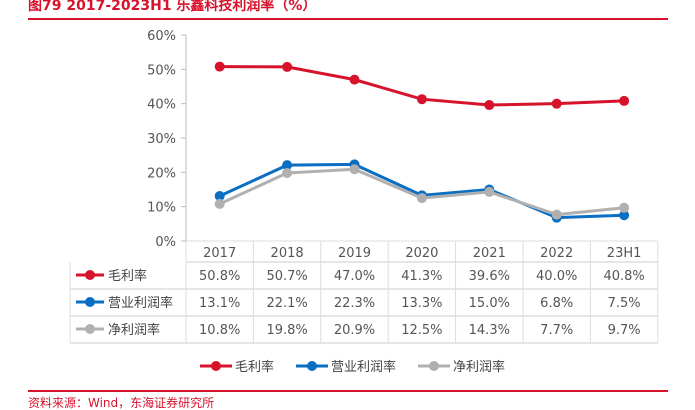 The height and width of the screenshot is (410, 695). What do you see at coordinates (354, 253) in the screenshot?
I see `x-tick-label: 2019` at bounding box center [354, 253].